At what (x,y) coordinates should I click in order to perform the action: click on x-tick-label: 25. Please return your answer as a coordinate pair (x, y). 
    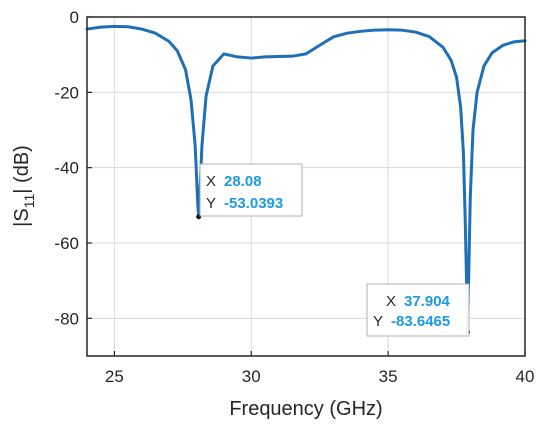
    Looking at the image, I should click on (114, 376).